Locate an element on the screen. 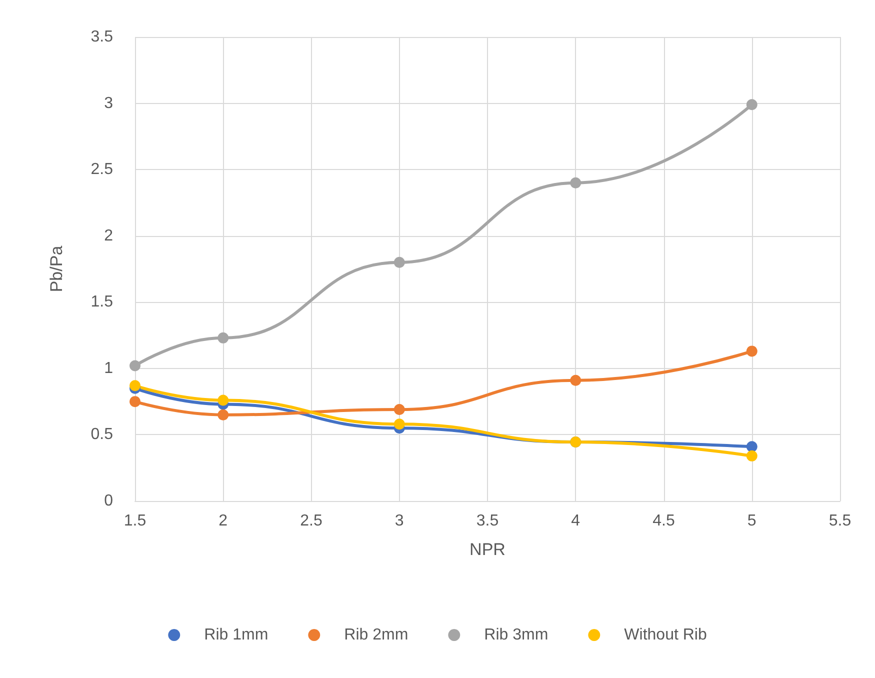  x-tick-label: 5 is located at coordinates (751, 521).